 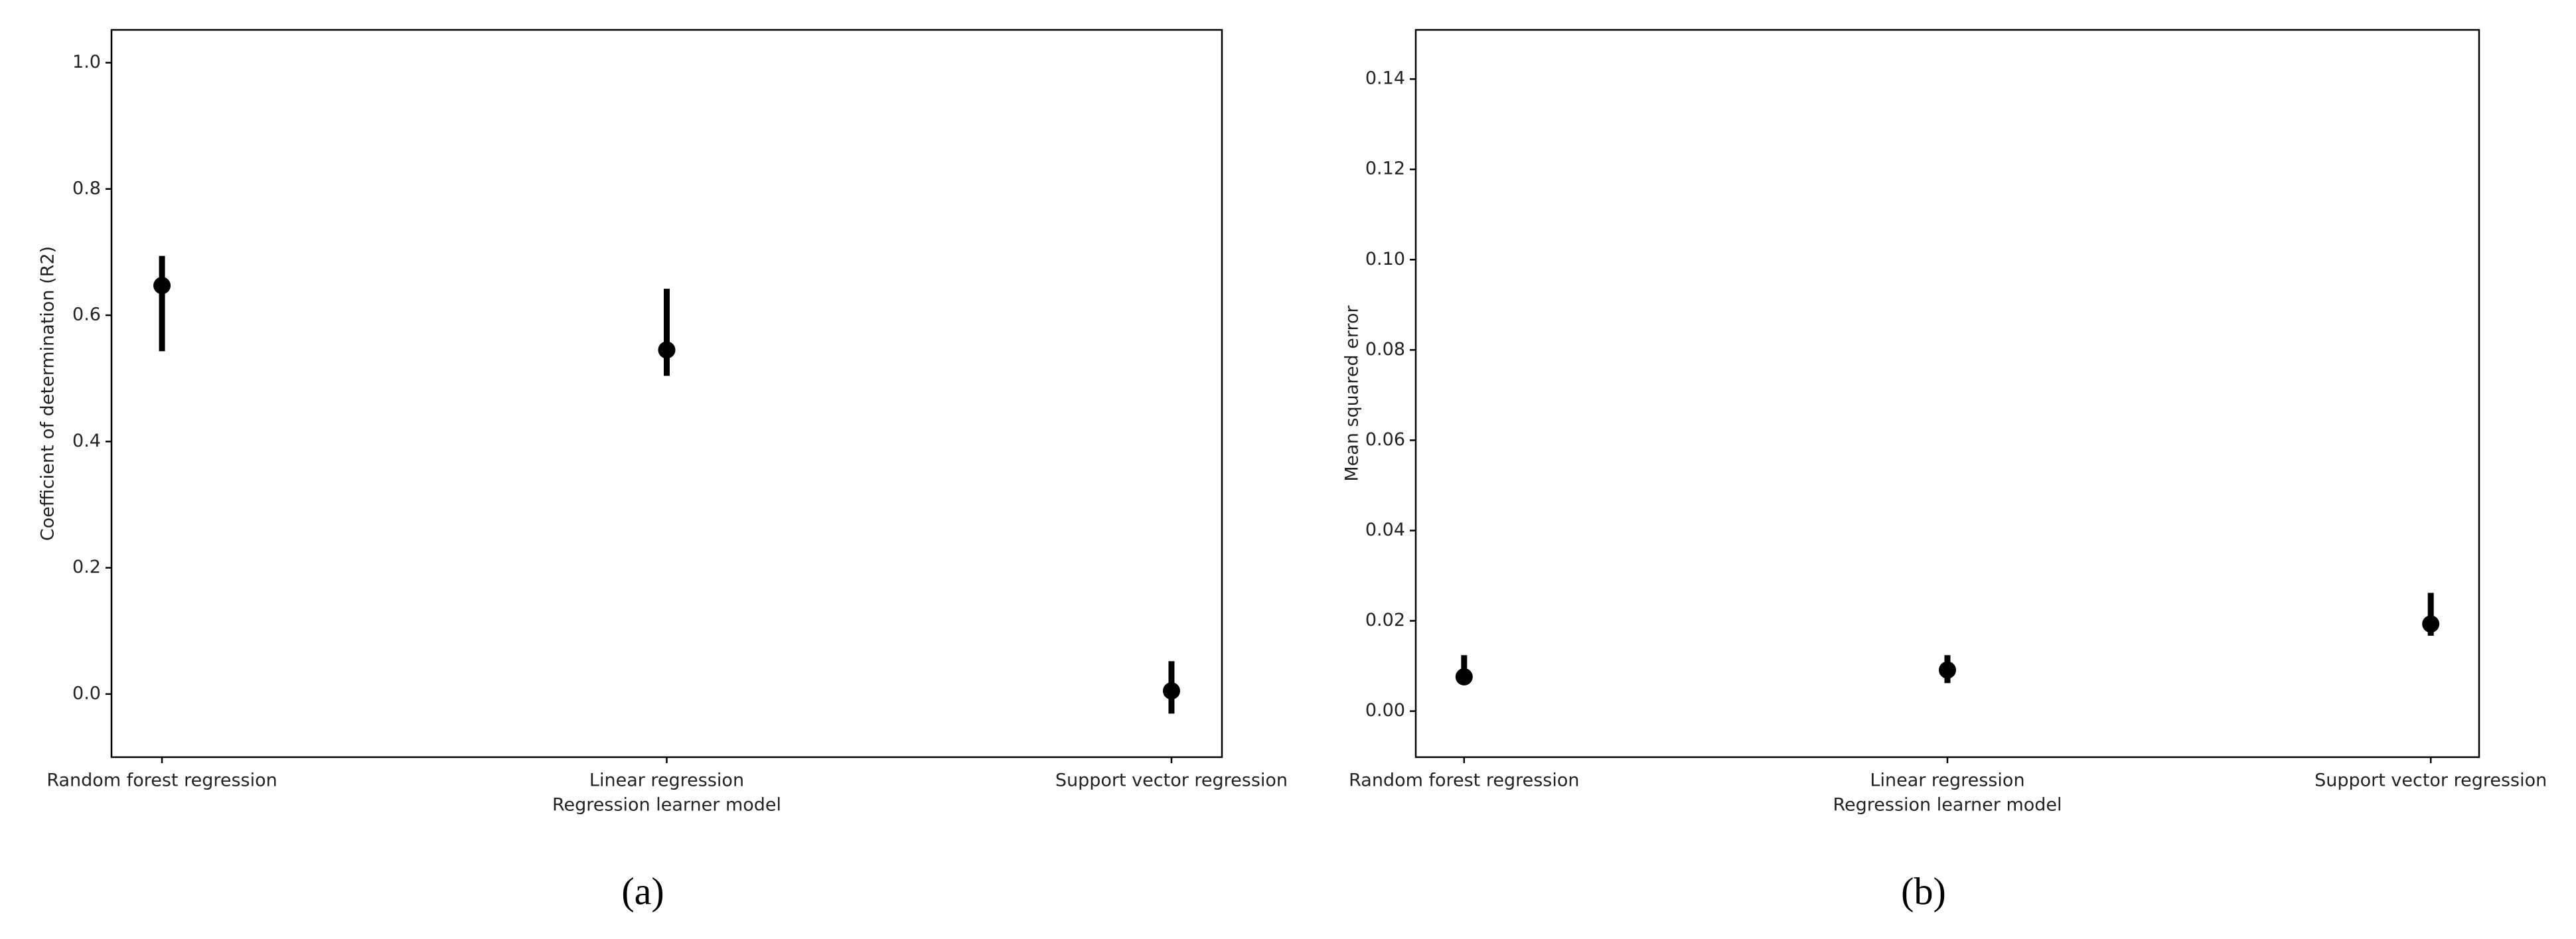 What do you see at coordinates (1385, 620) in the screenshot?
I see `y-tick-label: 0.02` at bounding box center [1385, 620].